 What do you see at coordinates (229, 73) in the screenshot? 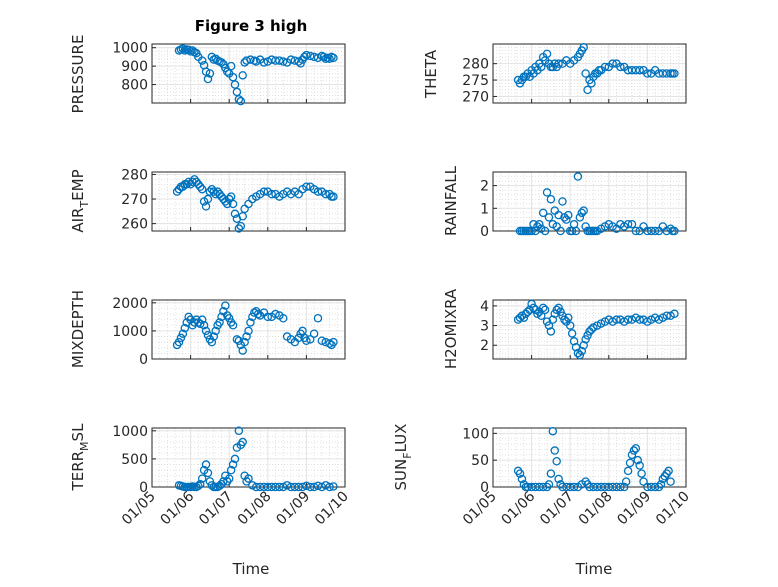
I see `subplot-1: 800 900 1000` at bounding box center [229, 73].